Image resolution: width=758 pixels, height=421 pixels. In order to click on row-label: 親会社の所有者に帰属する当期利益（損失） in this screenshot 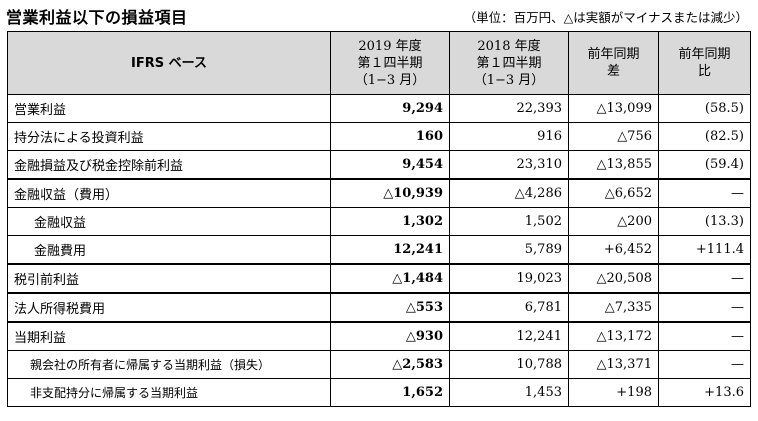, I will do `click(169, 364)`.